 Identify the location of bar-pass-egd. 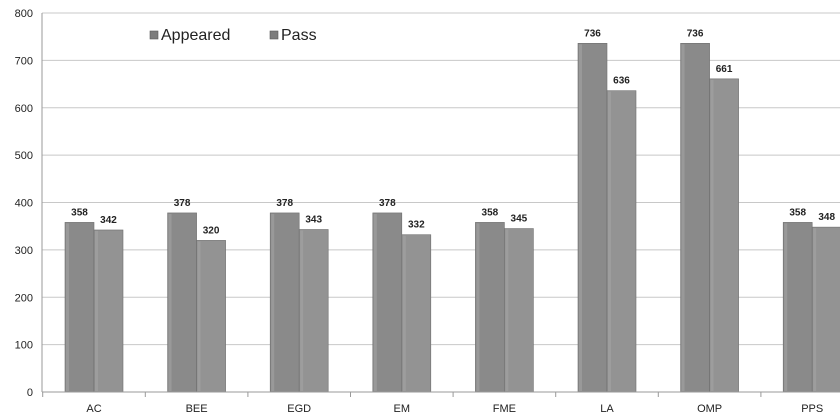
(313, 311).